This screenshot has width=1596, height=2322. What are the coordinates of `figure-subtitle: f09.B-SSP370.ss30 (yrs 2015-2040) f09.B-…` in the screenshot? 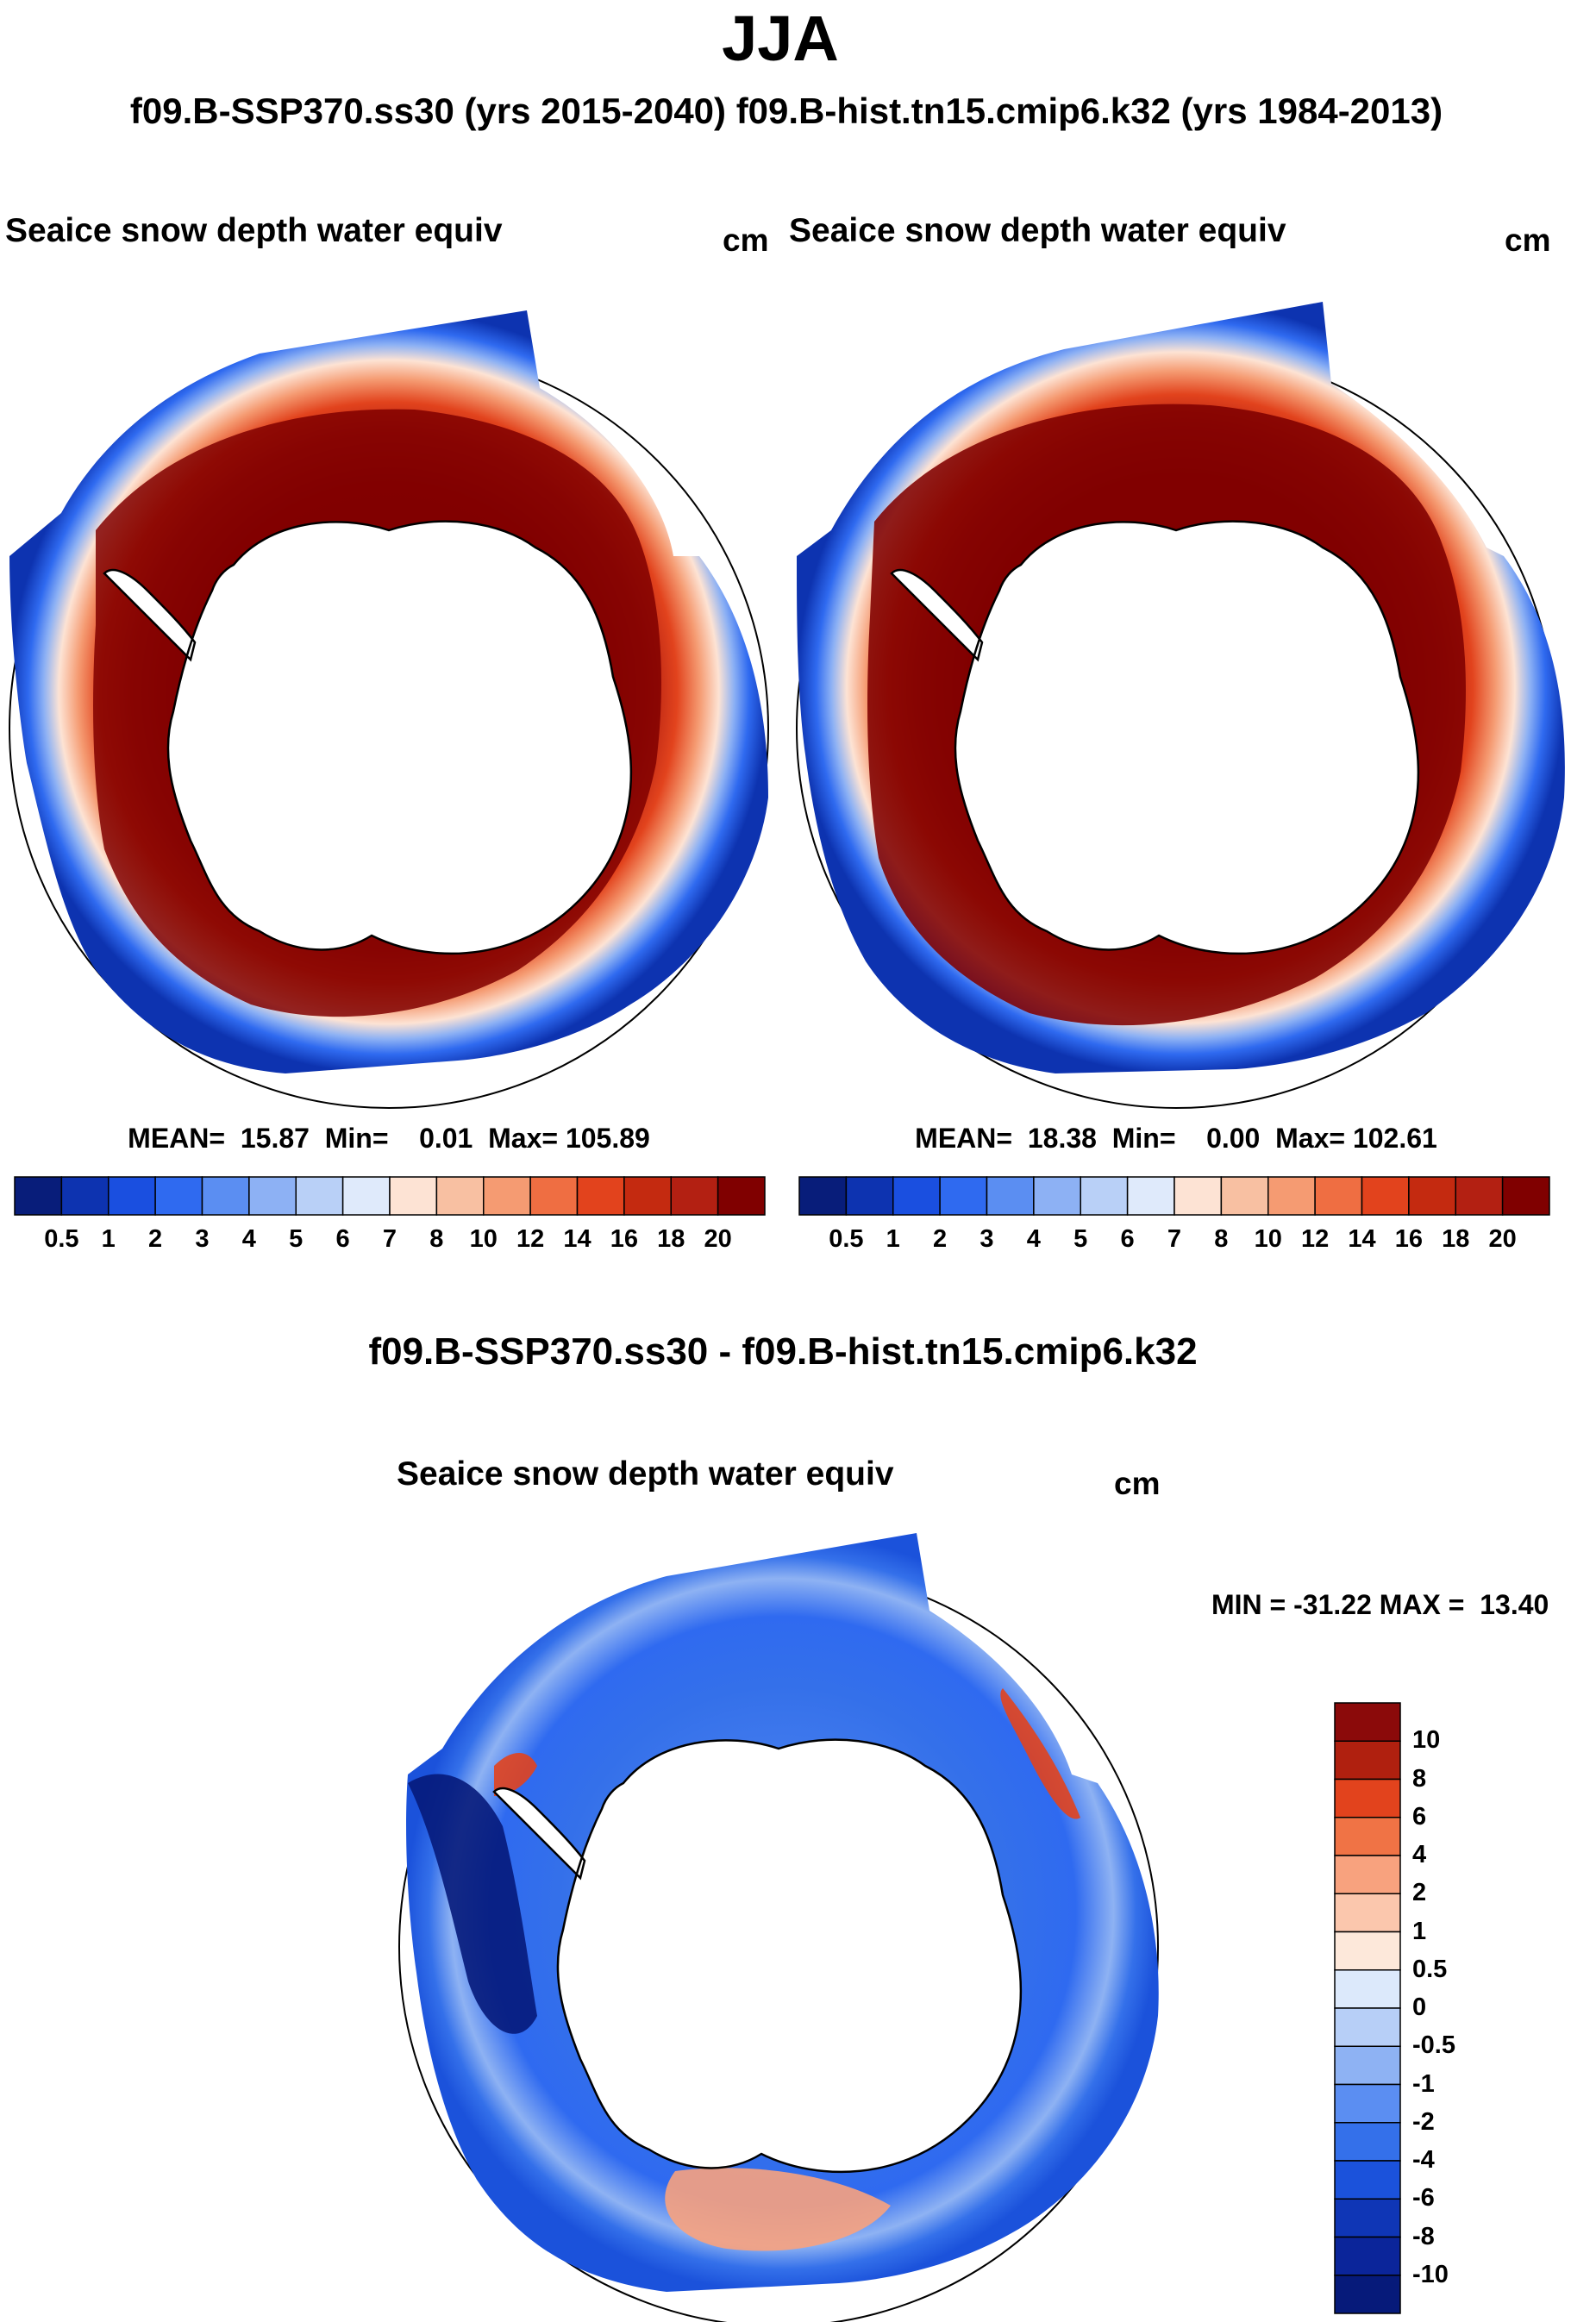 It's located at (786, 111).